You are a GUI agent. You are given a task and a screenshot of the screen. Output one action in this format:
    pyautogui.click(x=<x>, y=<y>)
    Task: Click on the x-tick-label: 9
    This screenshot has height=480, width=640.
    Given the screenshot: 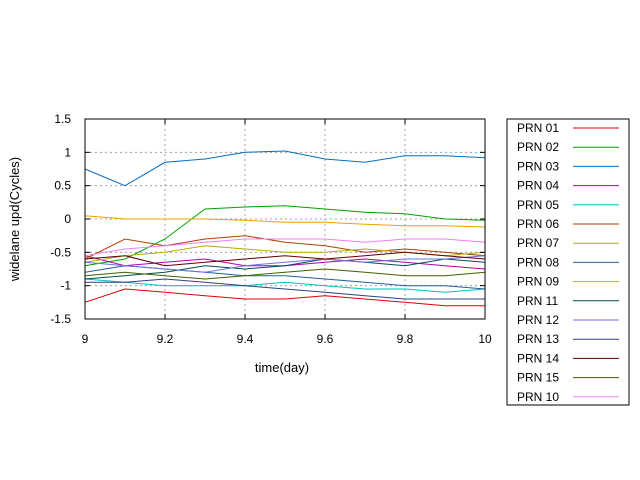 What is the action you would take?
    pyautogui.click(x=85, y=339)
    